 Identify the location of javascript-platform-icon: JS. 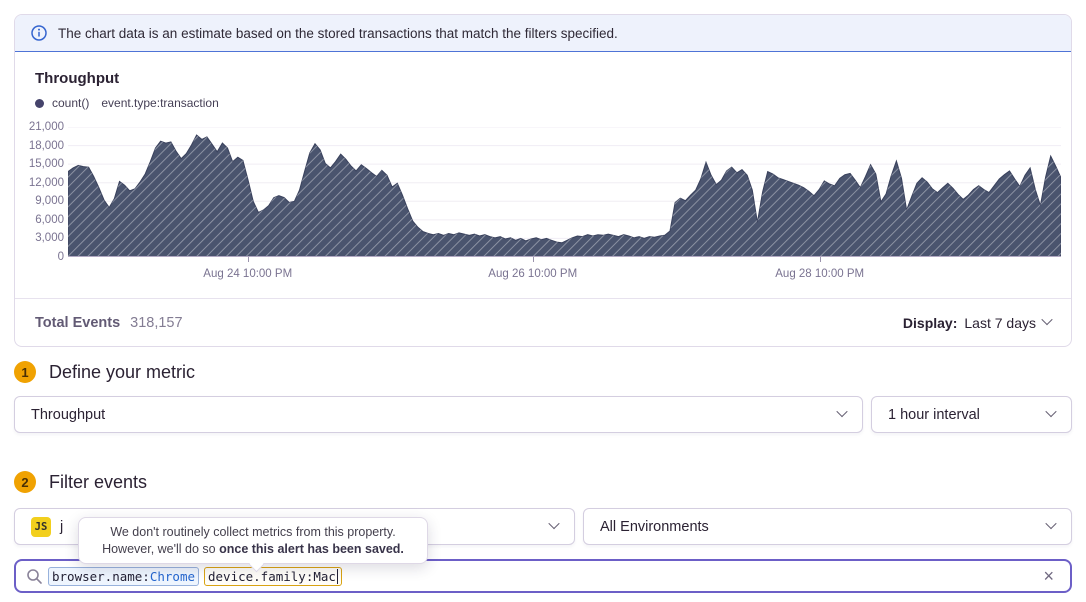
(41, 526).